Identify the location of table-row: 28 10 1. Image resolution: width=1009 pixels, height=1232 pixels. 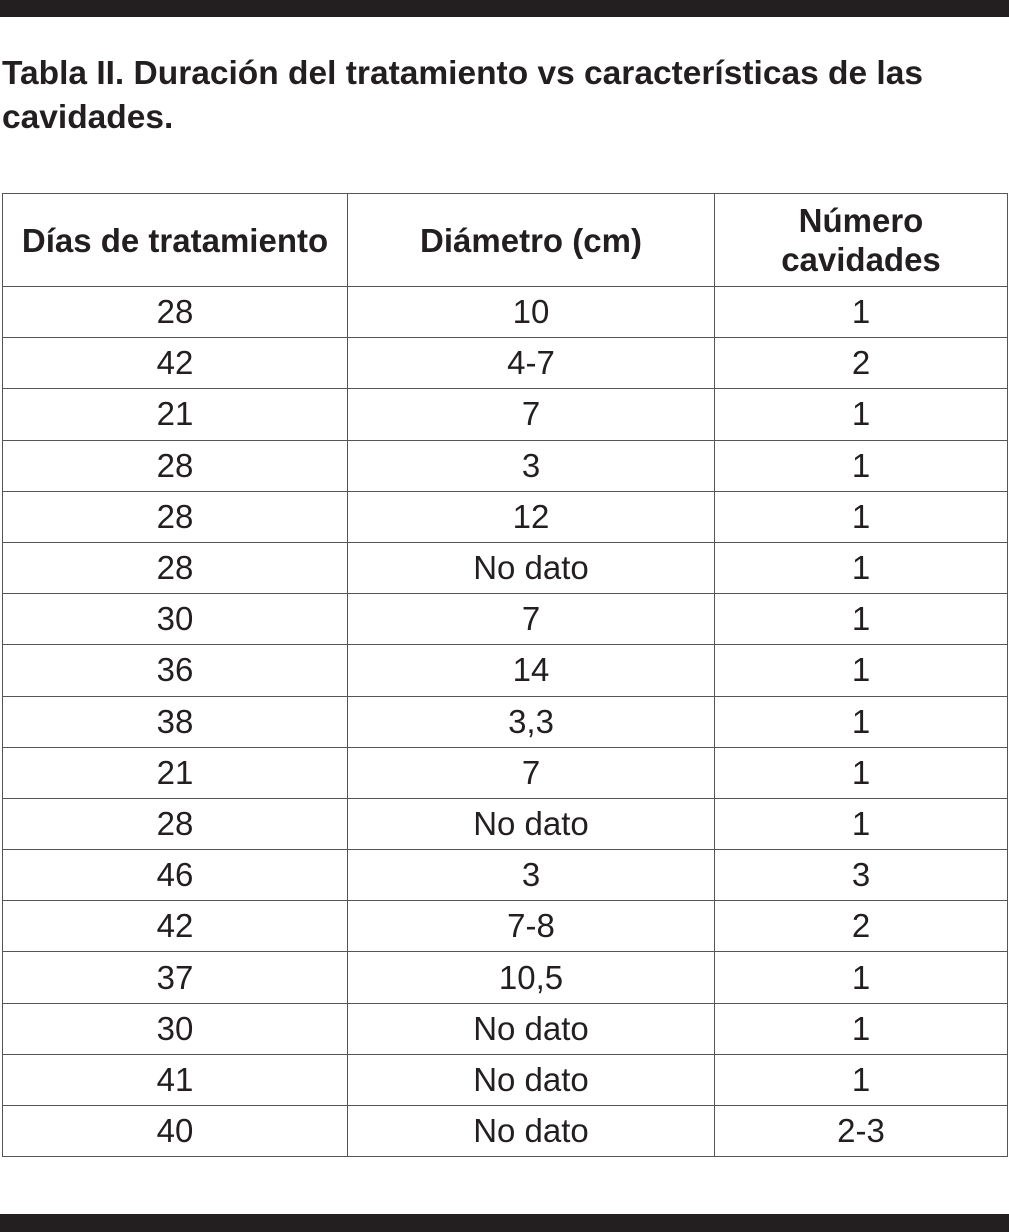
(505, 312).